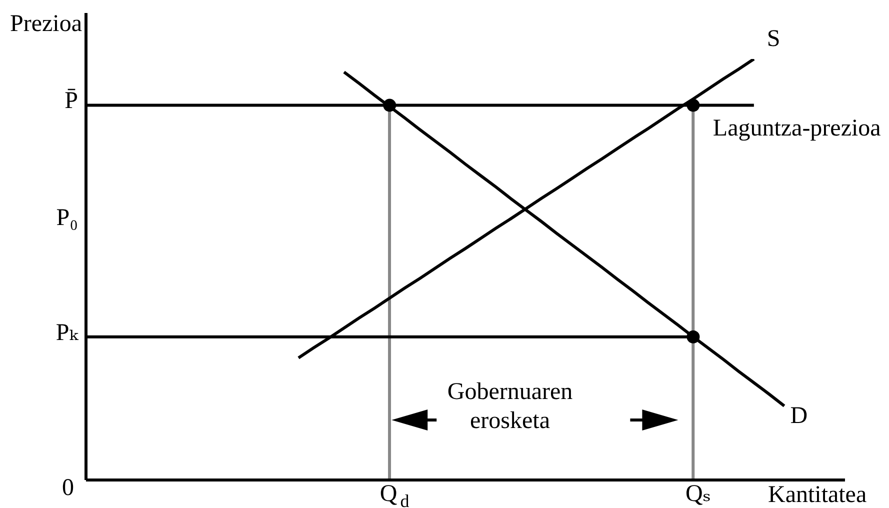  Describe the element at coordinates (46, 24) in the screenshot. I see `y-axis-title: Prezioa` at that location.